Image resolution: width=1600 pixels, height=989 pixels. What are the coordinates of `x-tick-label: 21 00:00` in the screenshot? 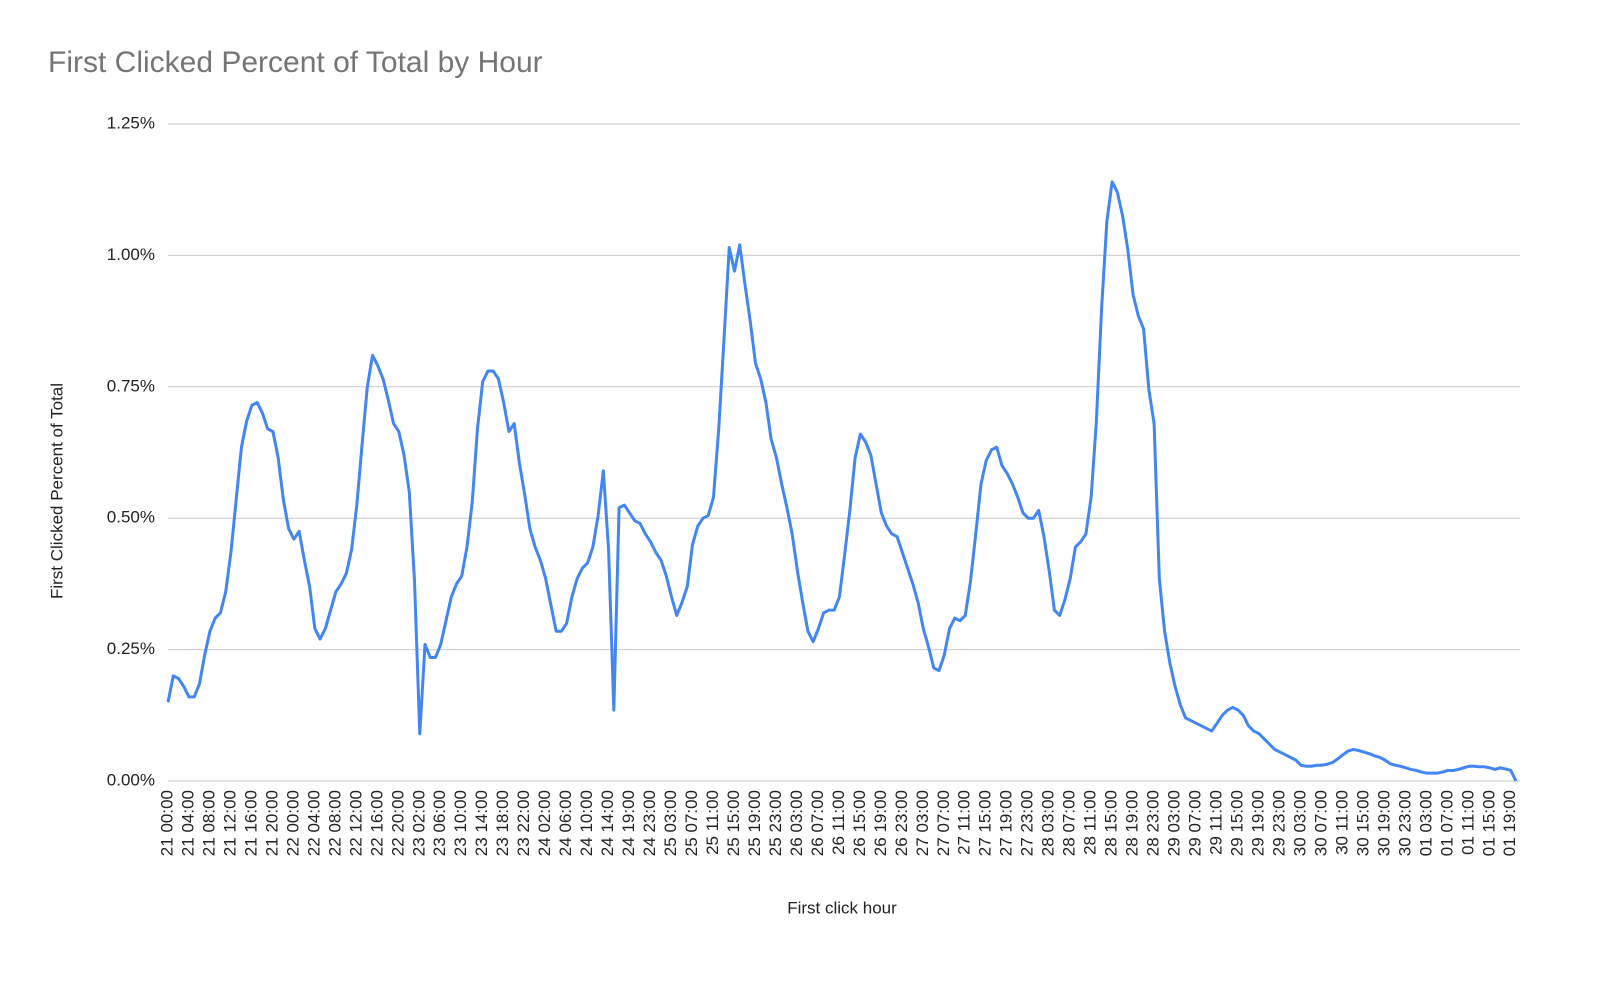 It's located at (166, 823).